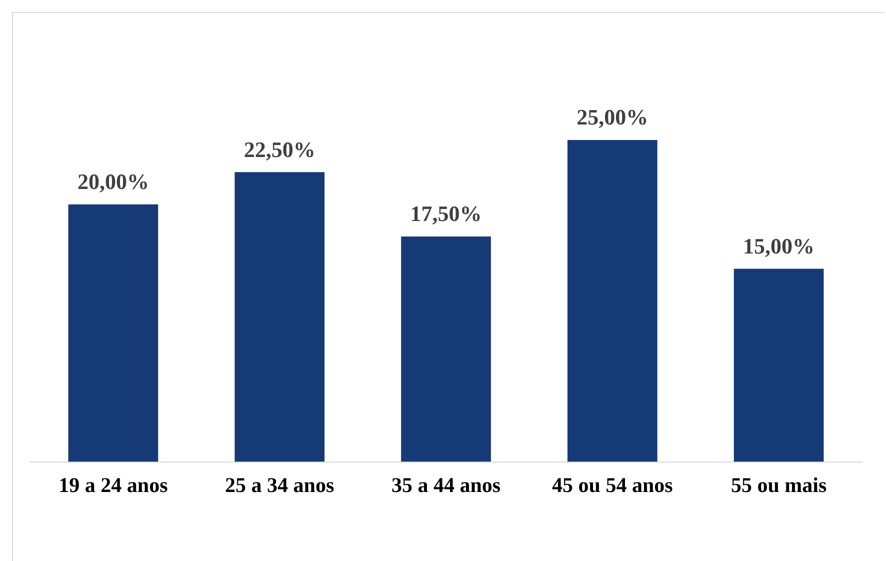  I want to click on x-tick-label: 35 a 44 anos, so click(446, 484).